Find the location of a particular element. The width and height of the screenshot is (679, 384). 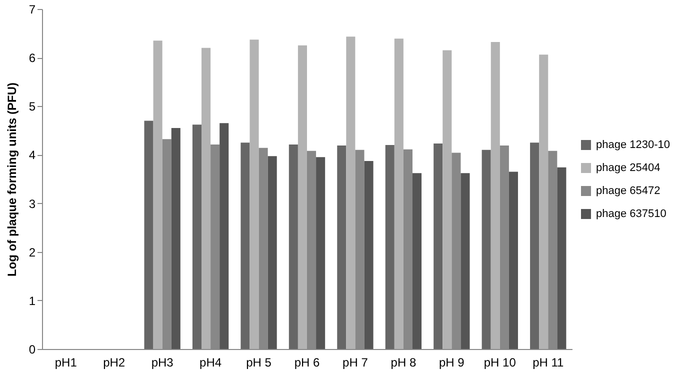

y-tick-label: 5 is located at coordinates (32, 107).